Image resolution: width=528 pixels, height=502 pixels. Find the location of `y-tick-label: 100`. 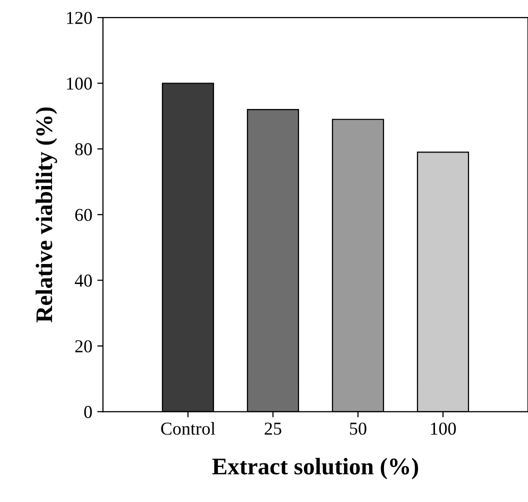

y-tick-label: 100 is located at coordinates (79, 84).